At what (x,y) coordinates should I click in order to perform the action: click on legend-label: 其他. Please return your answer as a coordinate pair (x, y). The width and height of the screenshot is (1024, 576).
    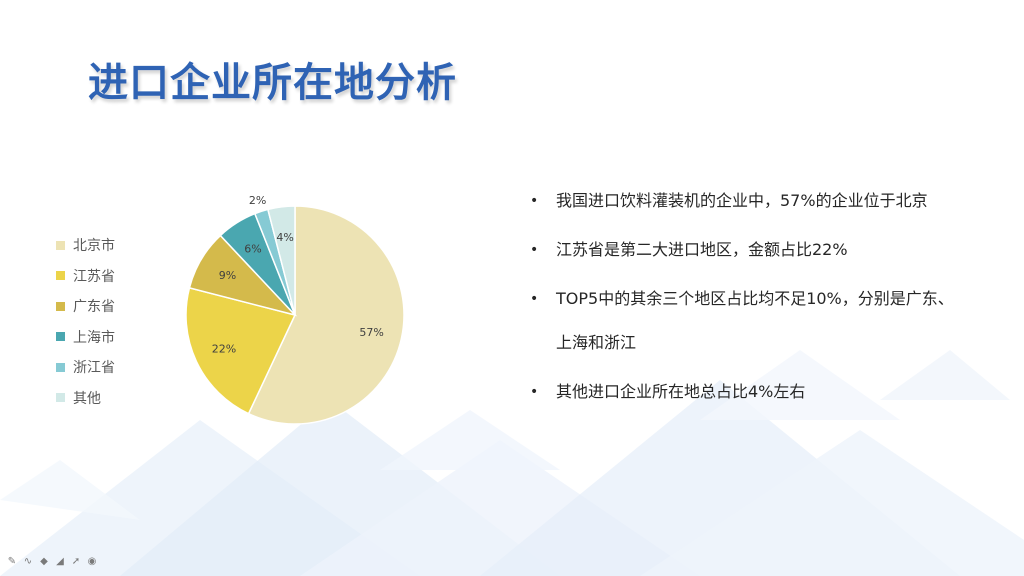
    Looking at the image, I should click on (87, 398).